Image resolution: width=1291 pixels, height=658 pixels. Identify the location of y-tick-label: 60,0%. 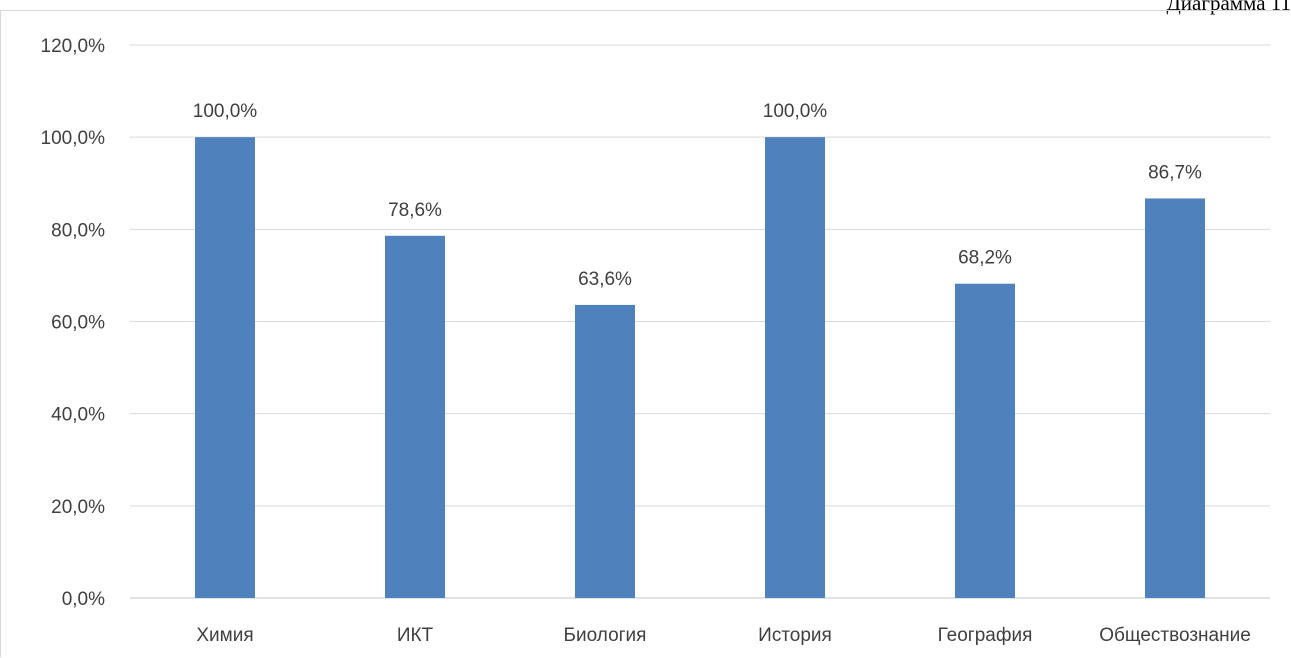
(78, 323).